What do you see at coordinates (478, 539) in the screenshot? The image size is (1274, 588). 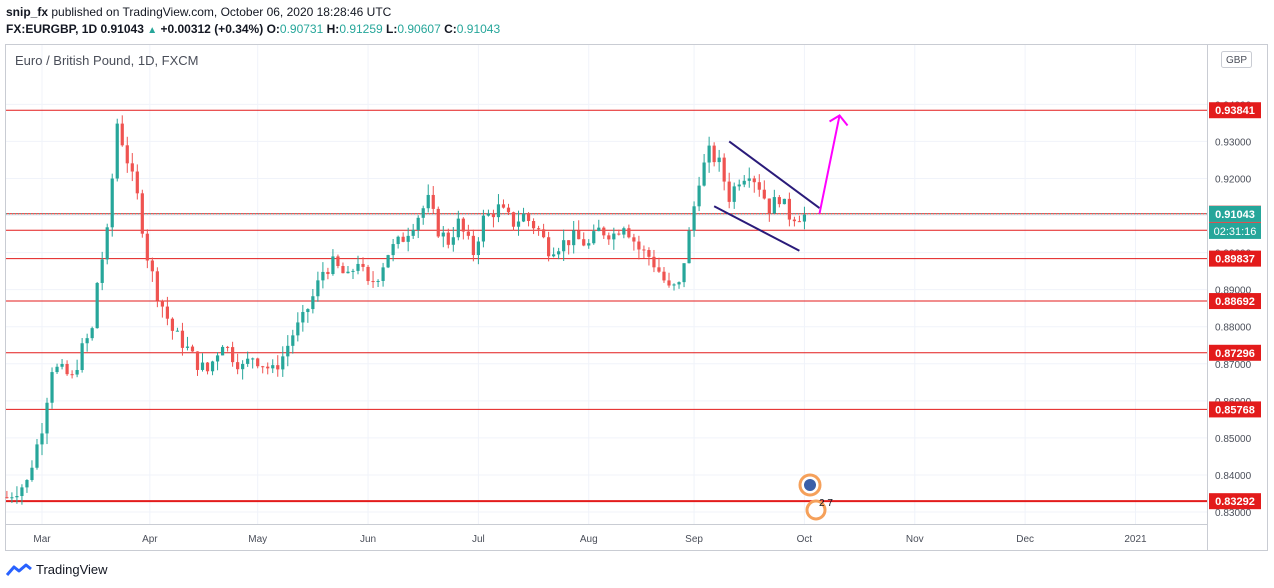 I see `x-tick-label: Jul` at bounding box center [478, 539].